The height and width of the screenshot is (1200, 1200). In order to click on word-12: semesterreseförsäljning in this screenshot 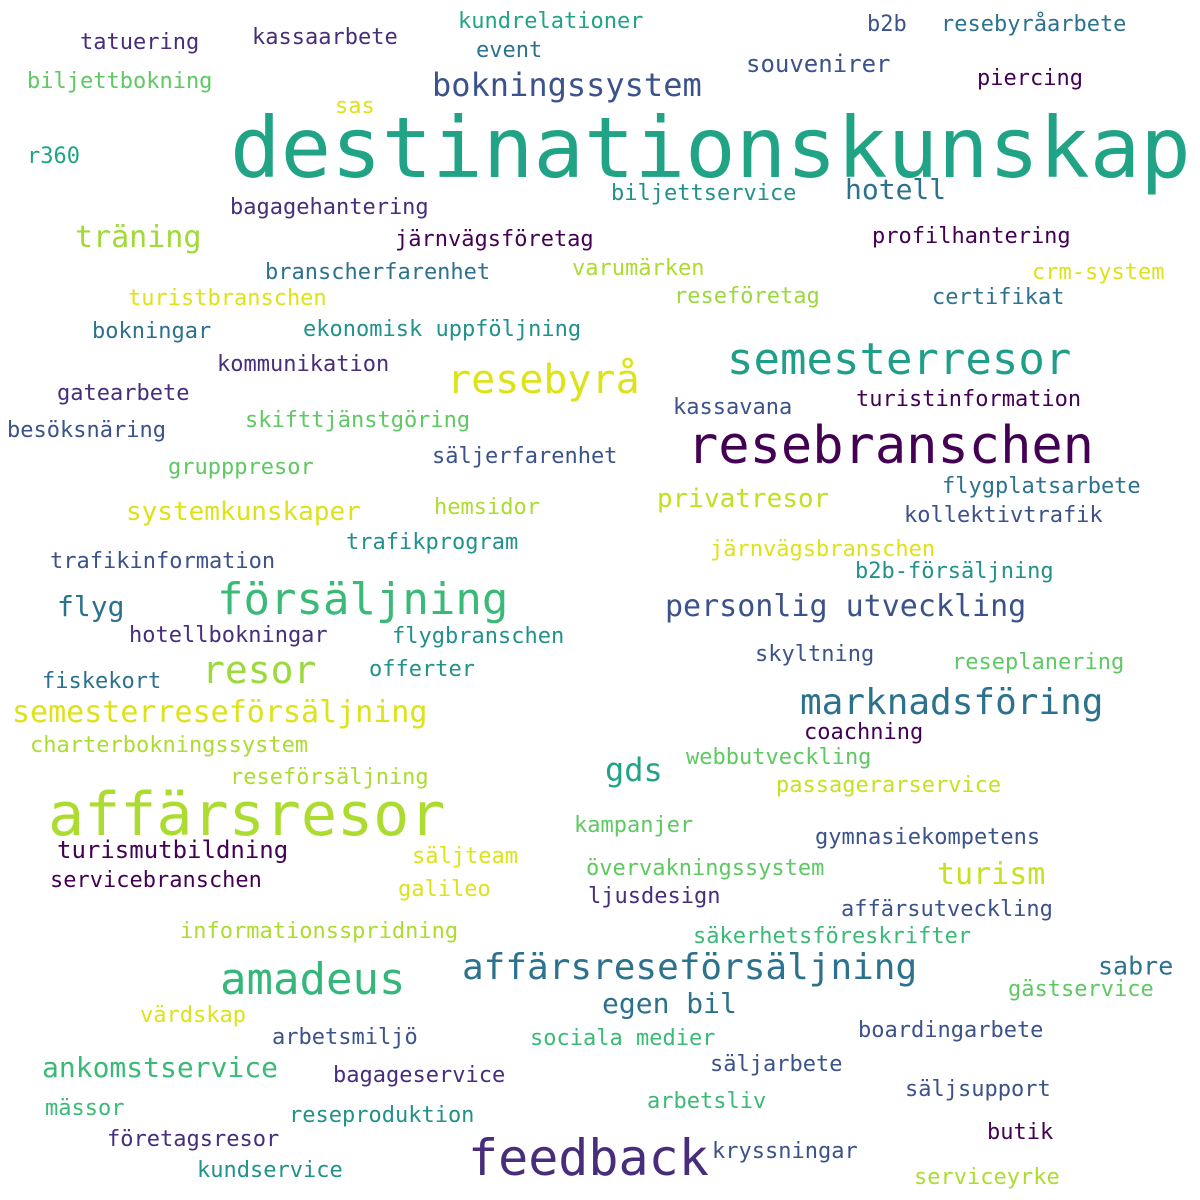, I will do `click(220, 712)`.